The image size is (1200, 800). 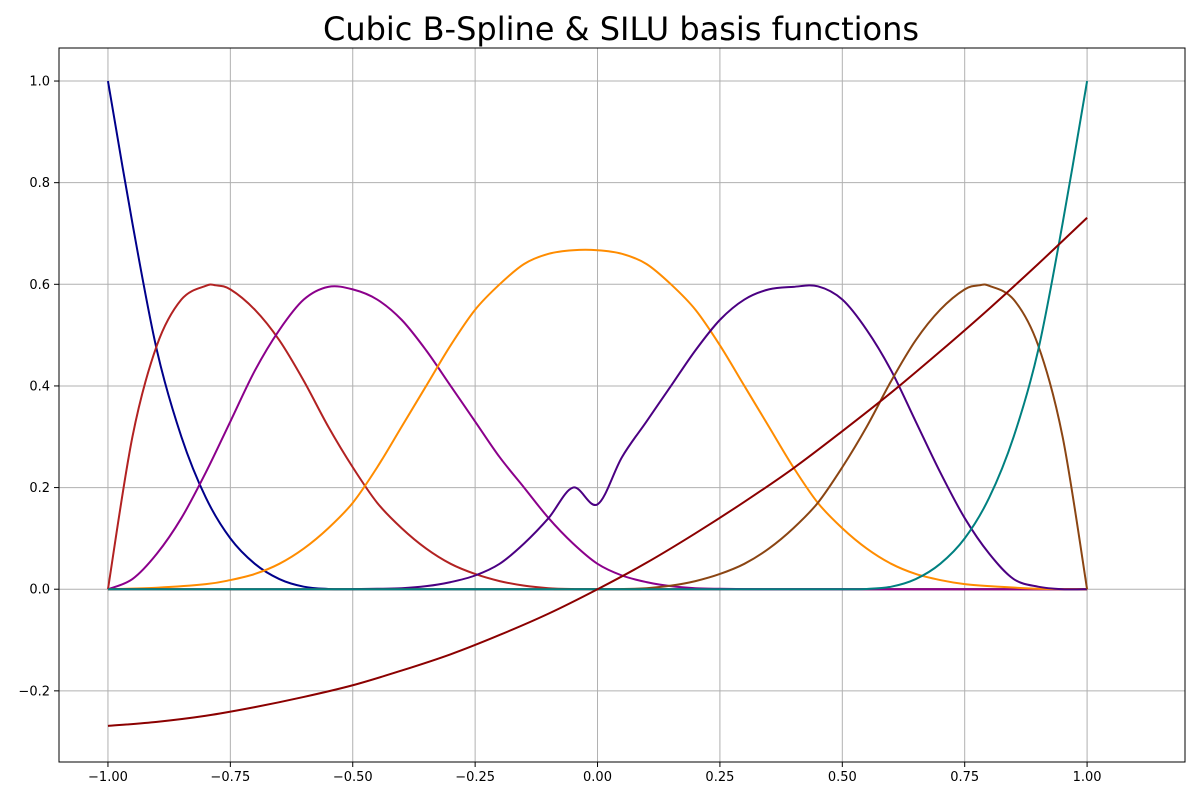 I want to click on x-tick-label: −0.50, so click(x=353, y=777).